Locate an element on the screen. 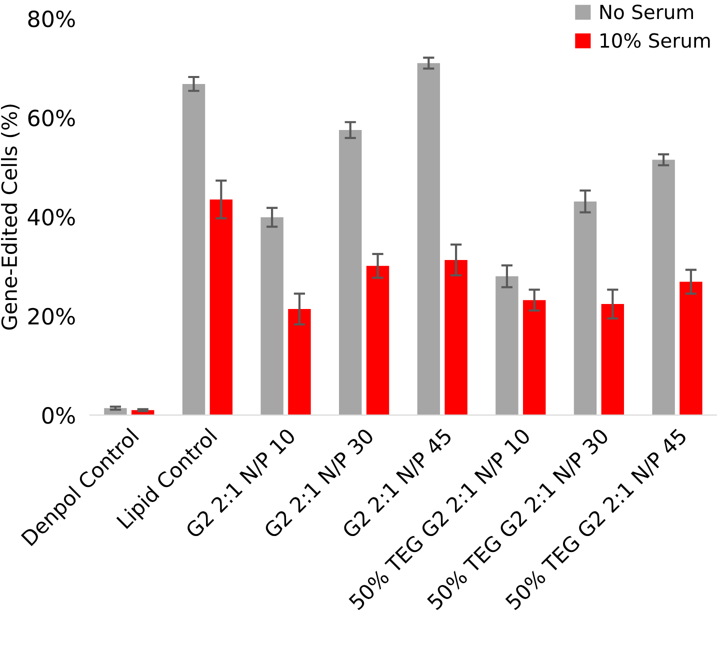 The image size is (720, 661). y-tick-label: 60% is located at coordinates (51, 118).